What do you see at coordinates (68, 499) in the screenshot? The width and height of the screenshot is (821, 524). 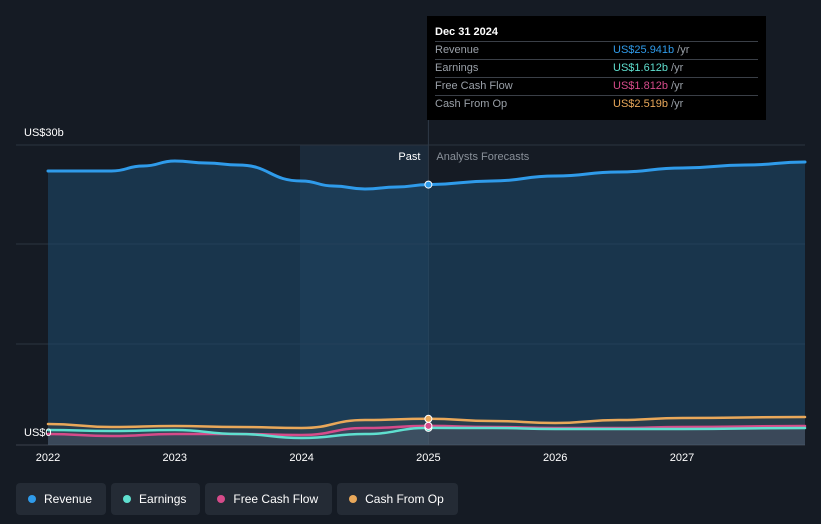 I see `legend-label: Revenue` at bounding box center [68, 499].